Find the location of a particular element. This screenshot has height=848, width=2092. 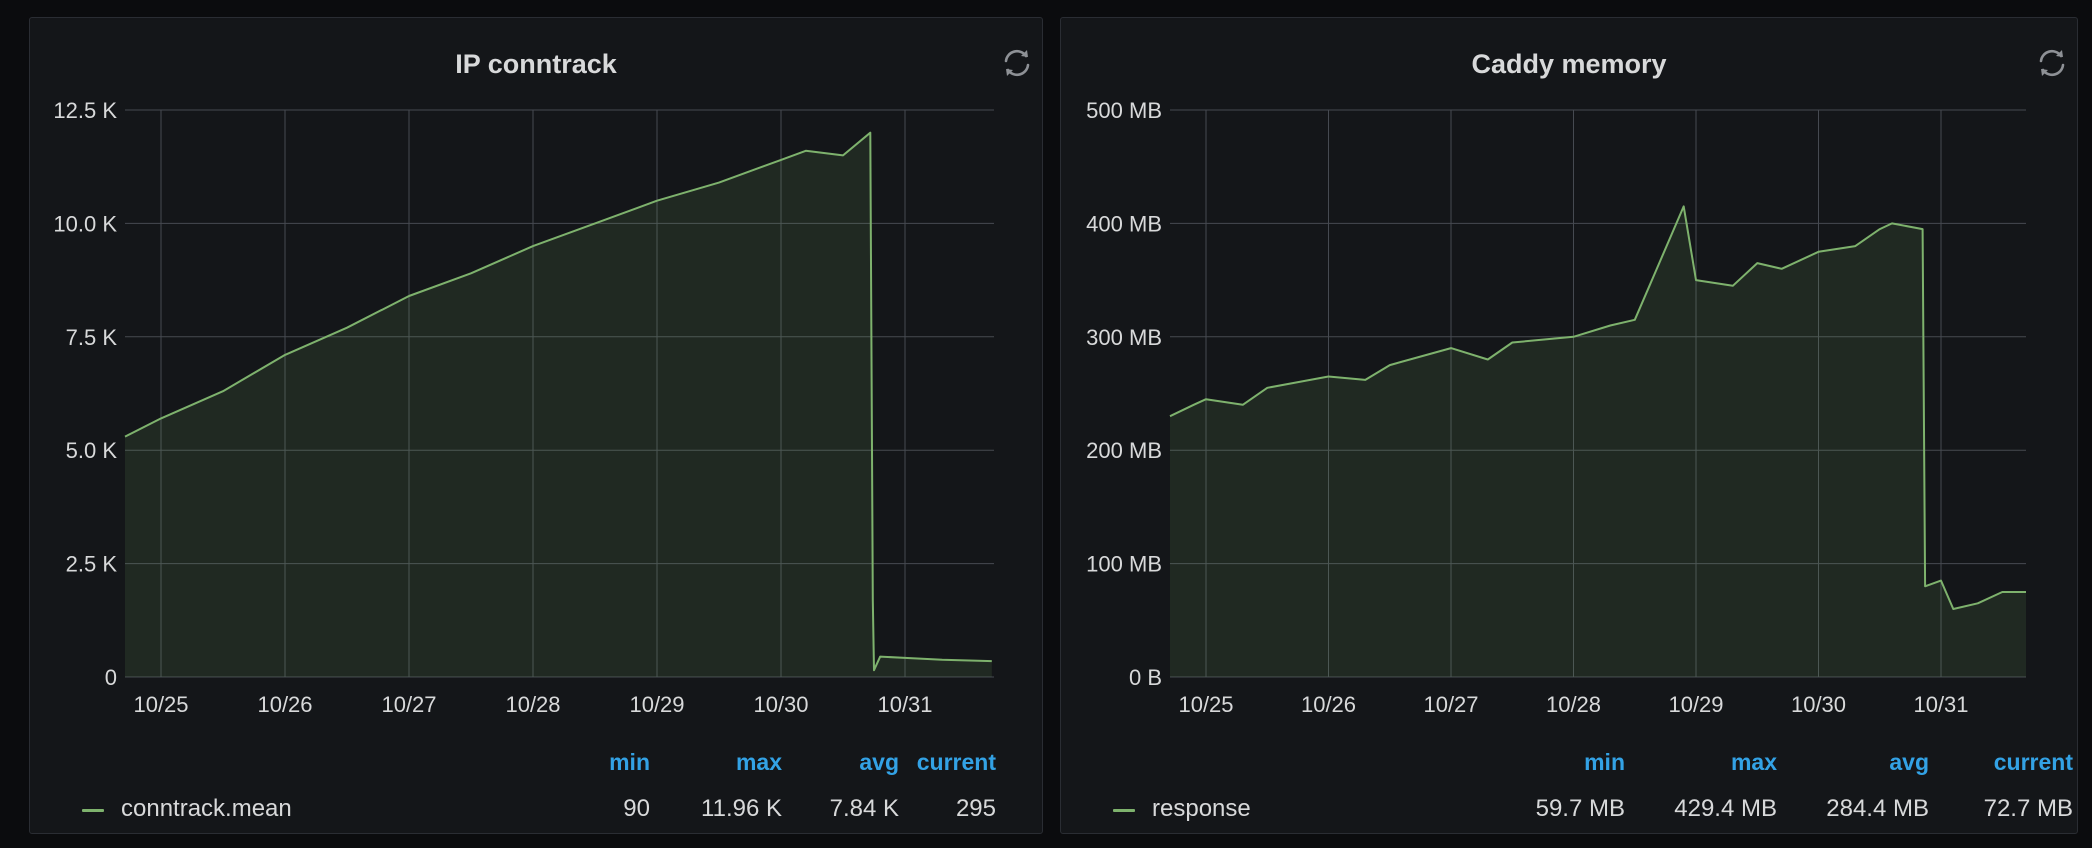

legend-min-value: 59.7 MB is located at coordinates (1580, 808).